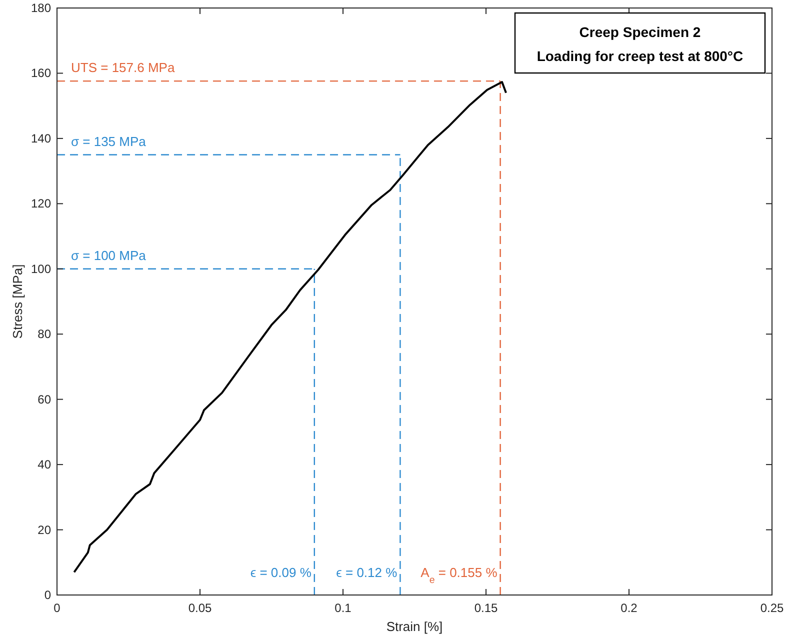 Image resolution: width=787 pixels, height=641 pixels. I want to click on y-tick-label: 40, so click(45, 465).